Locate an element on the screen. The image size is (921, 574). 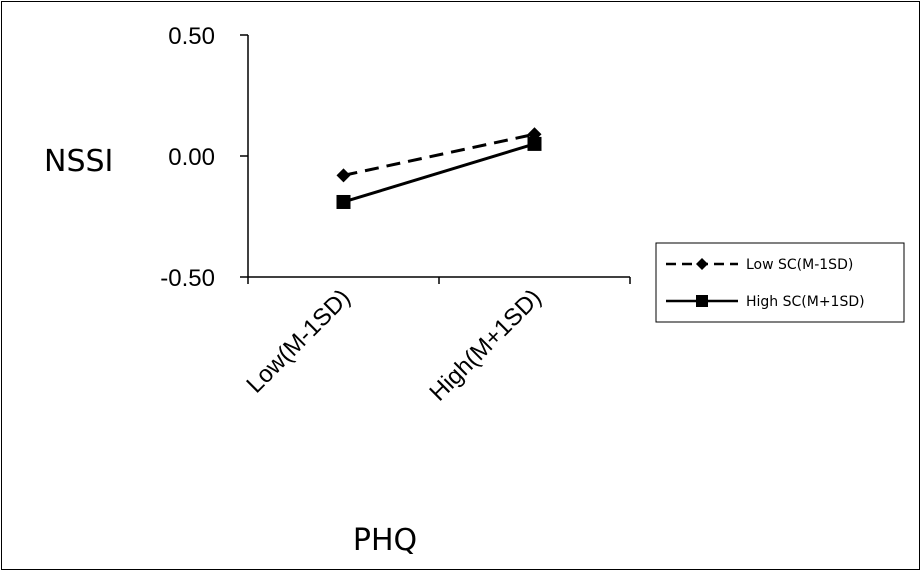
y-ticks: 0.50 0.00 -0.50 is located at coordinates (204, 157).